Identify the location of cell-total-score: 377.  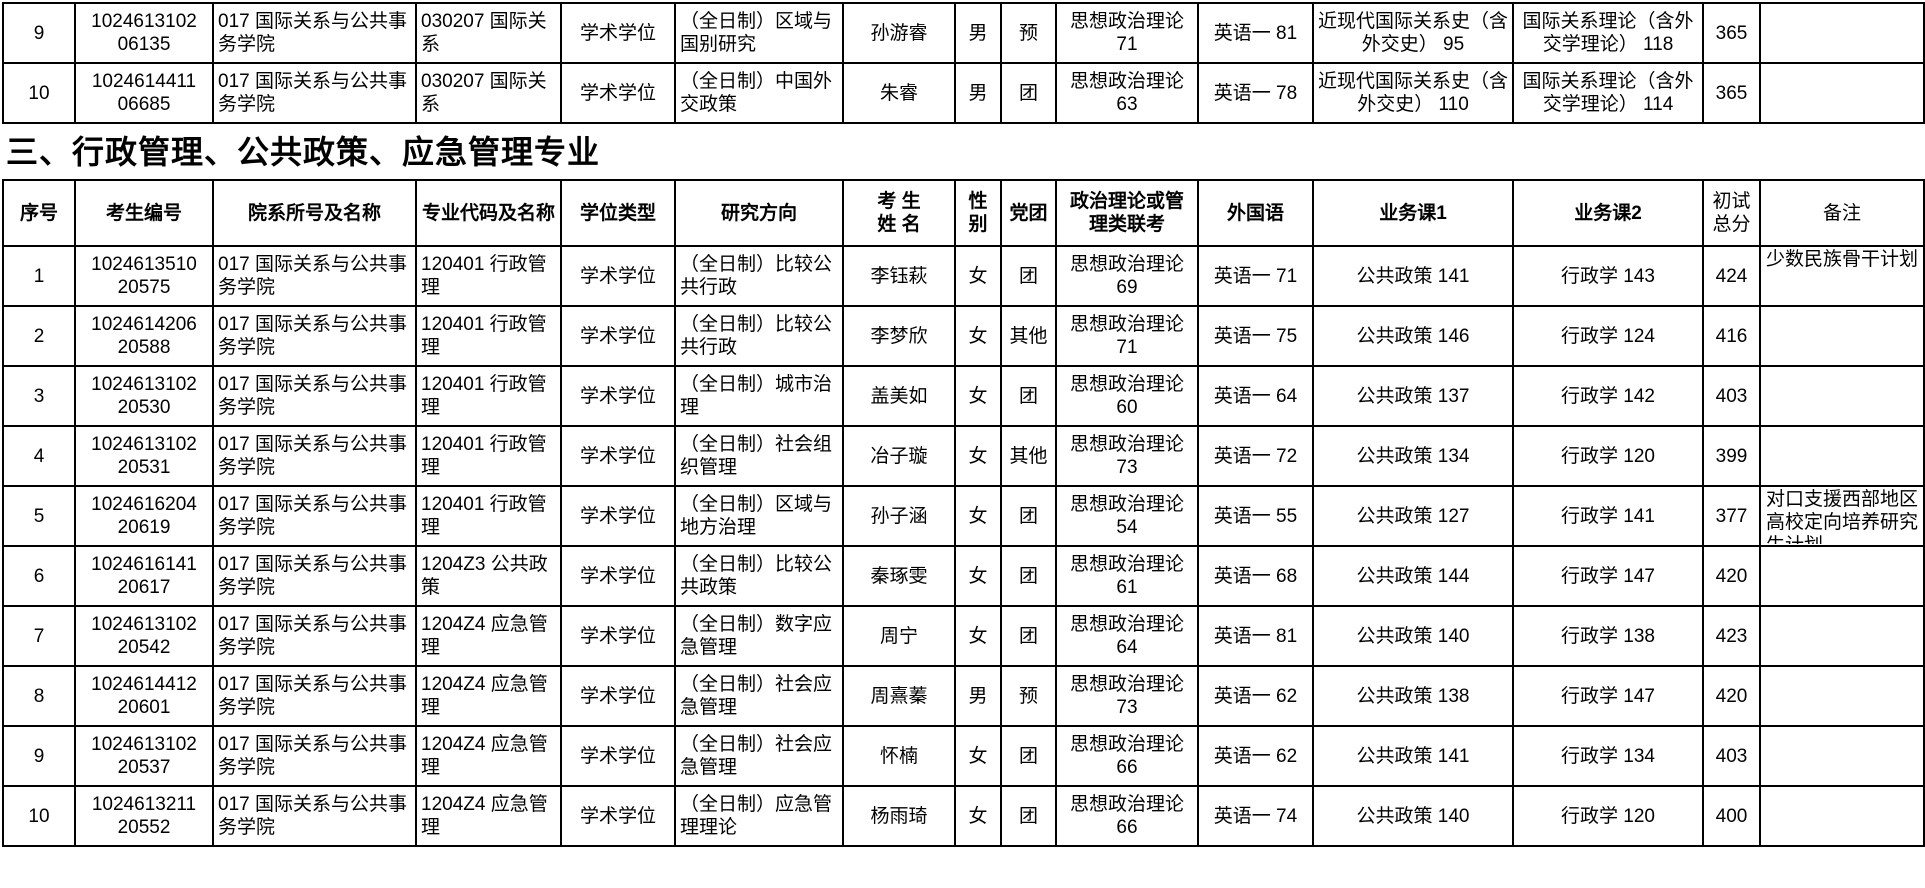
(1731, 516).